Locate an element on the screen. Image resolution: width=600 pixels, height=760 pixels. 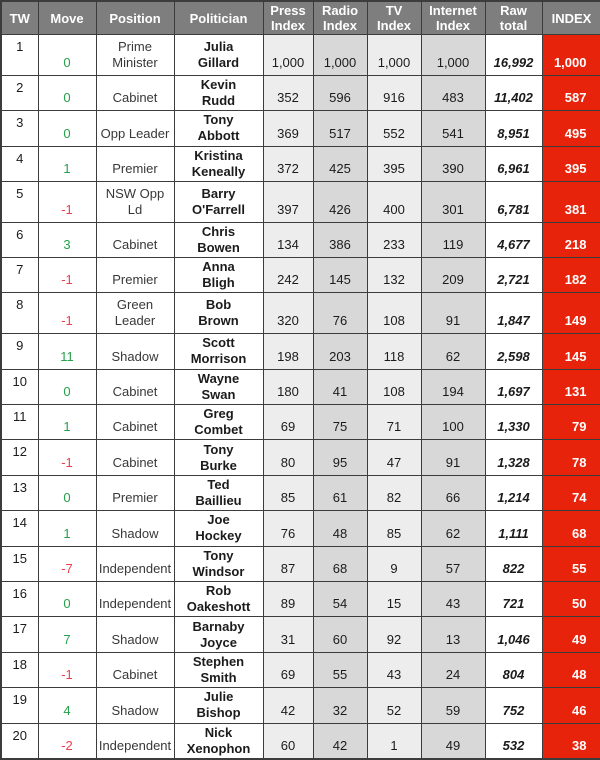
position-cell: Shadow is located at coordinates (135, 634).